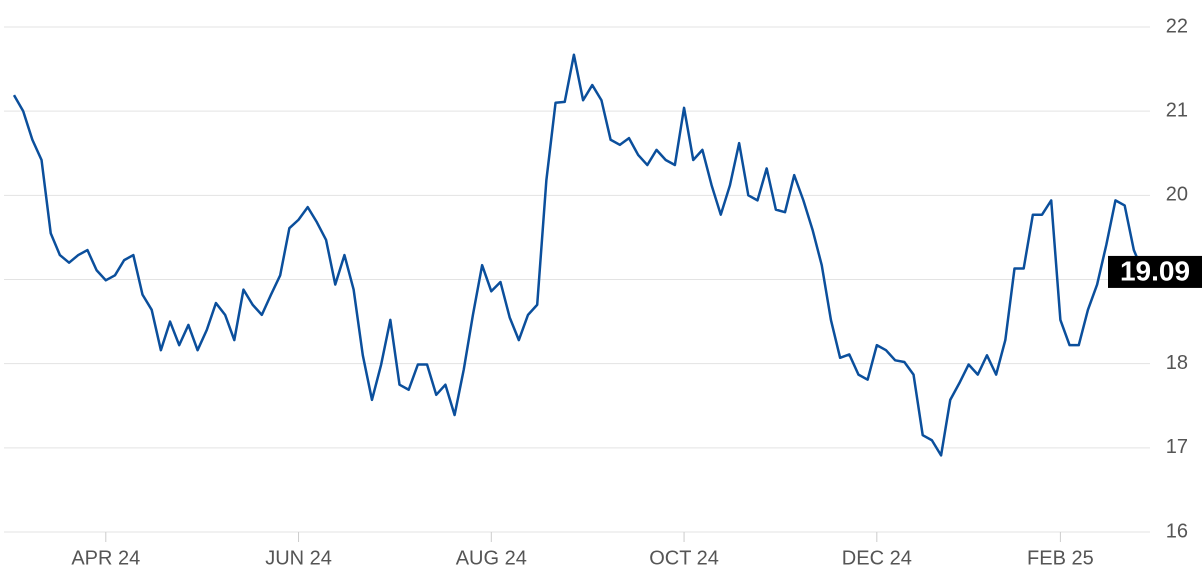 The width and height of the screenshot is (1202, 576). I want to click on y-tick-label: 18, so click(1177, 363).